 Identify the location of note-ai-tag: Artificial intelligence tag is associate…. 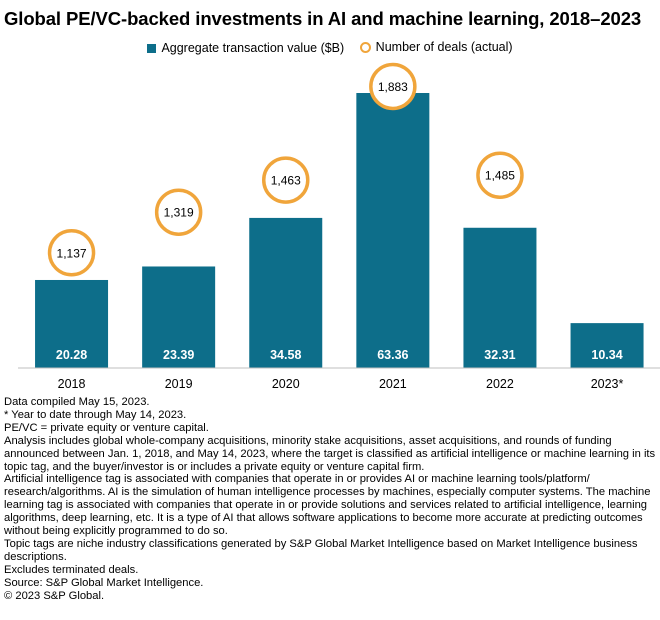
(327, 505).